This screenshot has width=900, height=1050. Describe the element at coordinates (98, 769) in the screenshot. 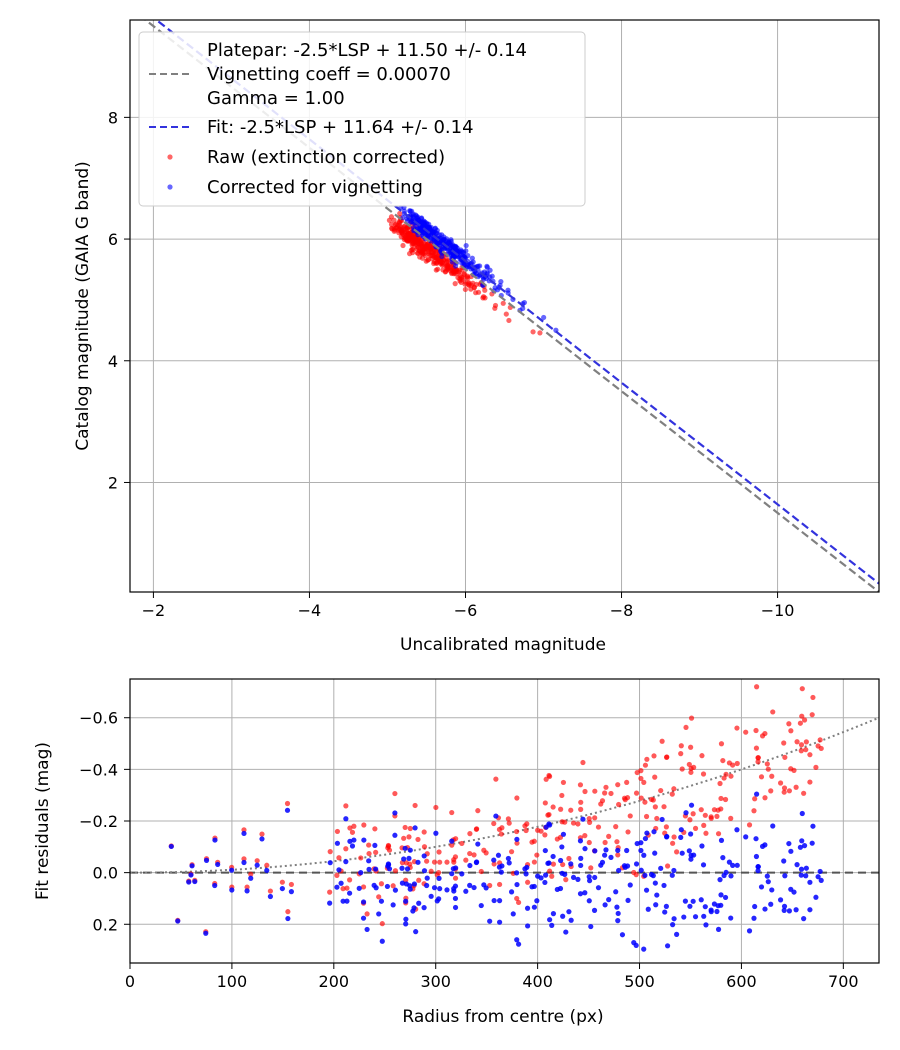

I see `bottom-y-tick-label: −0.4` at that location.